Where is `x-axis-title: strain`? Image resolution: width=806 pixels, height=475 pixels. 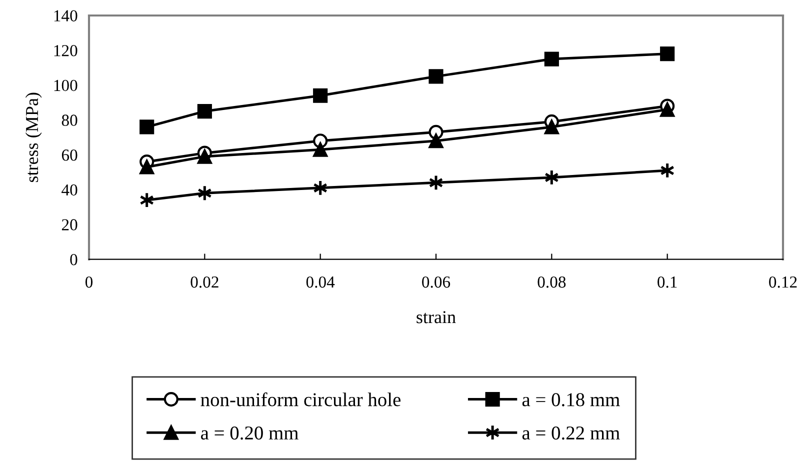
x-axis-title: strain is located at coordinates (436, 317).